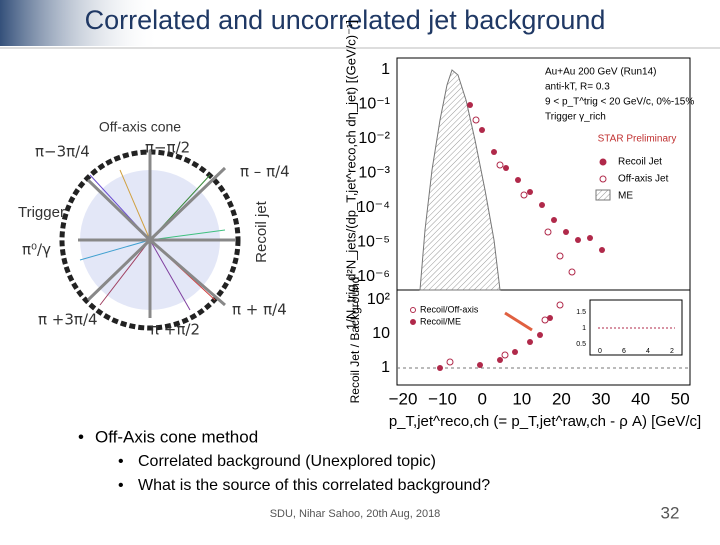 The image size is (720, 545). What do you see at coordinates (518, 321) in the screenshot?
I see `arrow` at bounding box center [518, 321].